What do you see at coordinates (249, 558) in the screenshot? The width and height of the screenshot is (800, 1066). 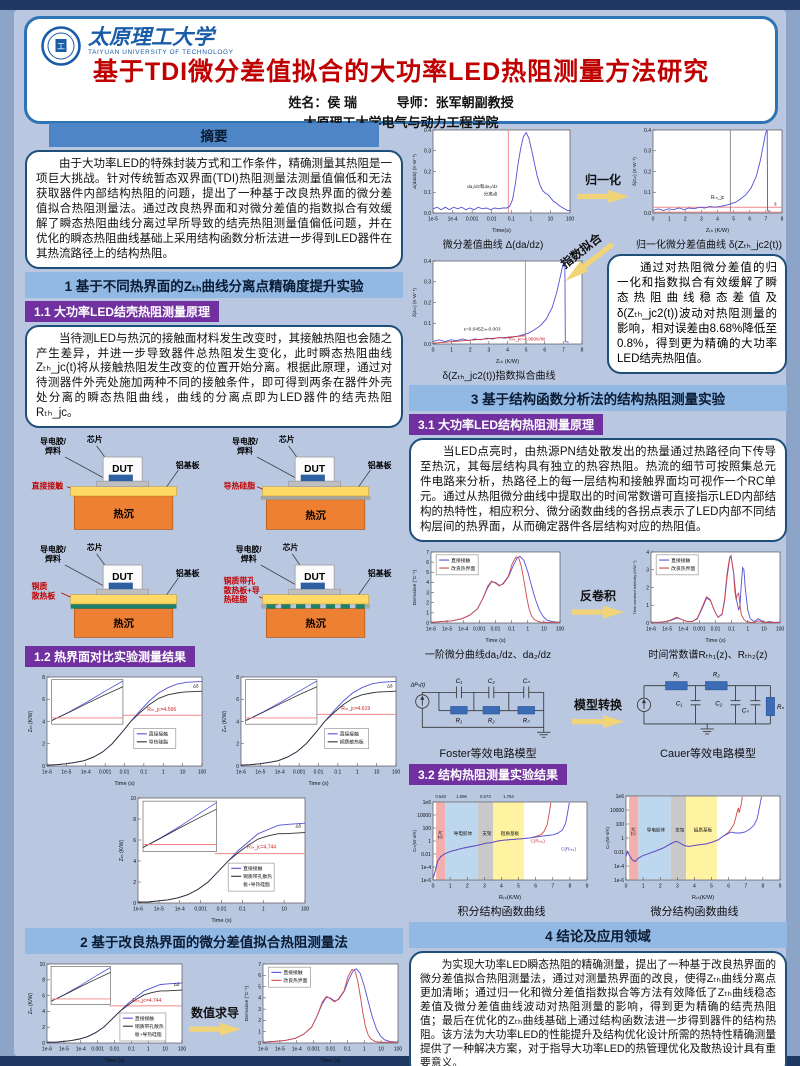 I see `svg-text: 焊料` at bounding box center [249, 558].